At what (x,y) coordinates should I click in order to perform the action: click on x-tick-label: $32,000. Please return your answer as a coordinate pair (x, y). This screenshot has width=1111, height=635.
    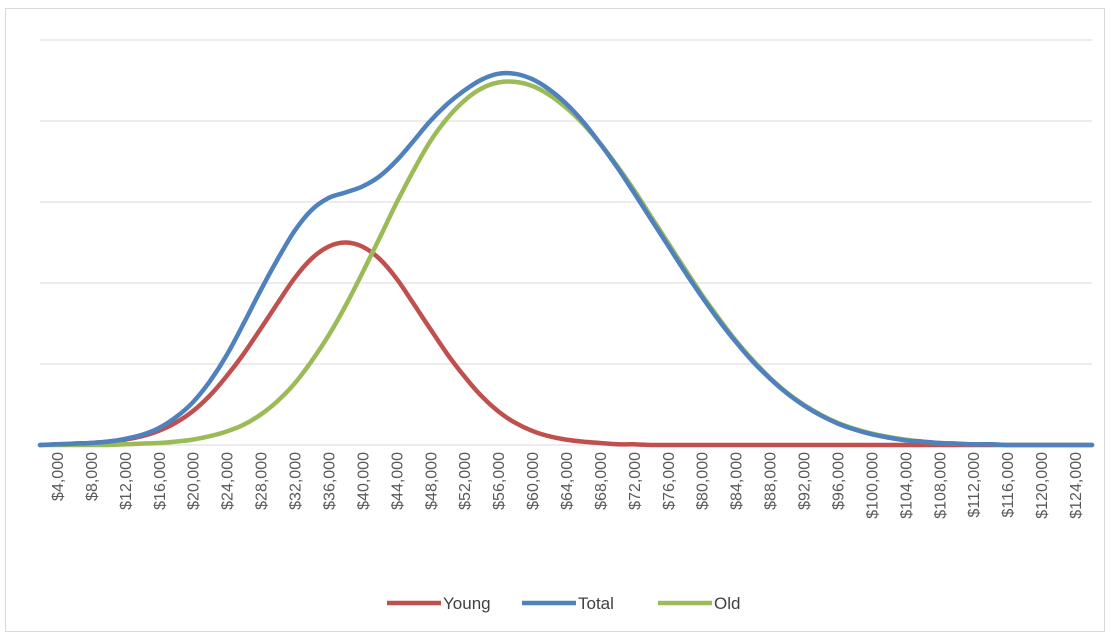
    Looking at the image, I should click on (296, 481).